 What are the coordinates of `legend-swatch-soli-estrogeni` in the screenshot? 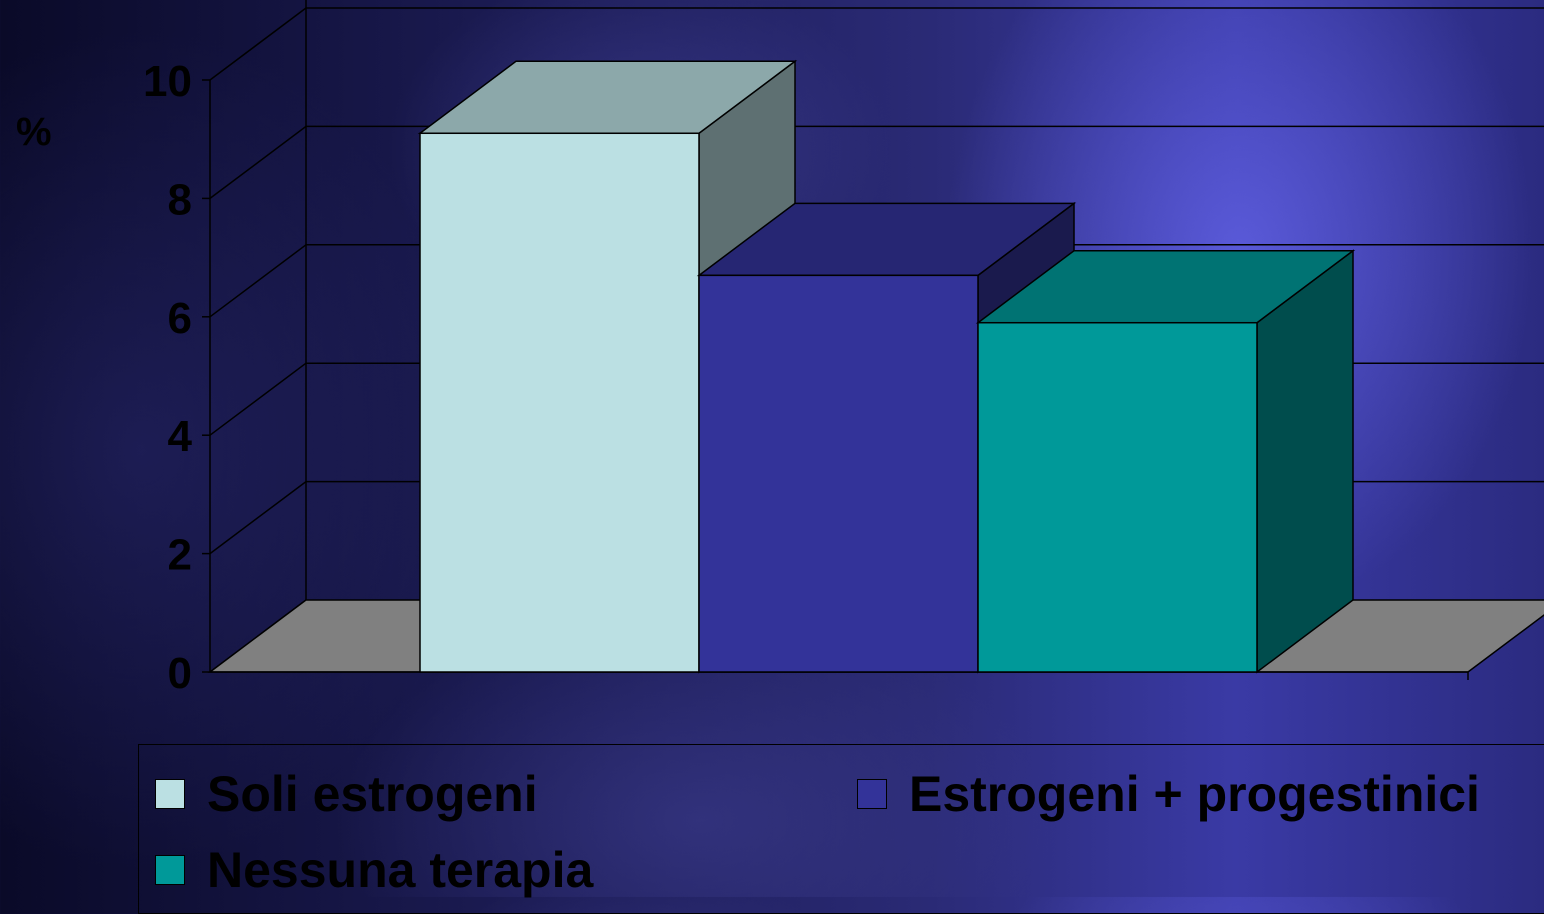 It's located at (170, 794).